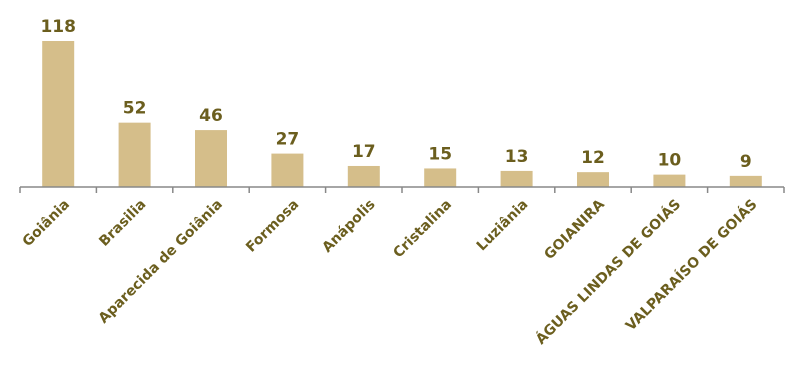 Image resolution: width=791 pixels, height=372 pixels. What do you see at coordinates (122, 223) in the screenshot?
I see `tick-label-brasilia: Brasilia` at bounding box center [122, 223].